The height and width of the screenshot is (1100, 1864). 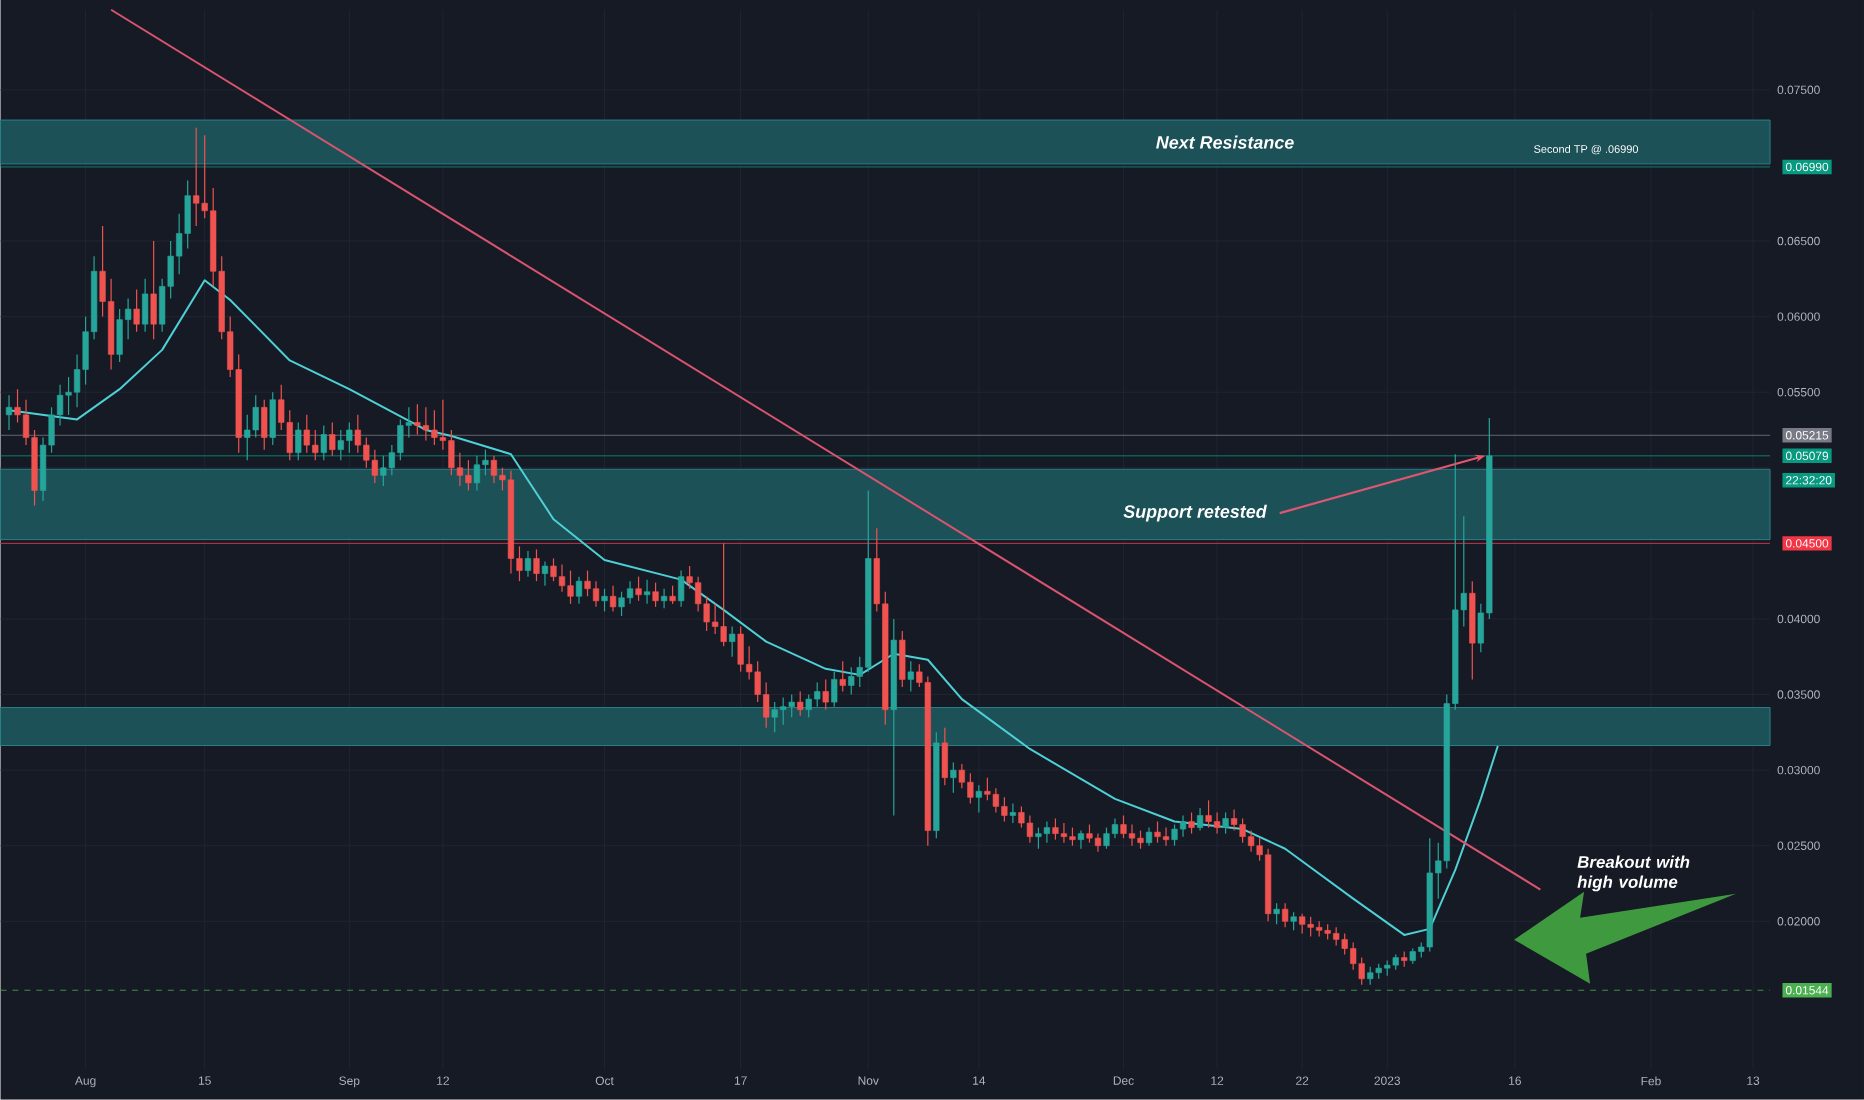 What do you see at coordinates (1225, 142) in the screenshot?
I see `annotation: Next Resistance` at bounding box center [1225, 142].